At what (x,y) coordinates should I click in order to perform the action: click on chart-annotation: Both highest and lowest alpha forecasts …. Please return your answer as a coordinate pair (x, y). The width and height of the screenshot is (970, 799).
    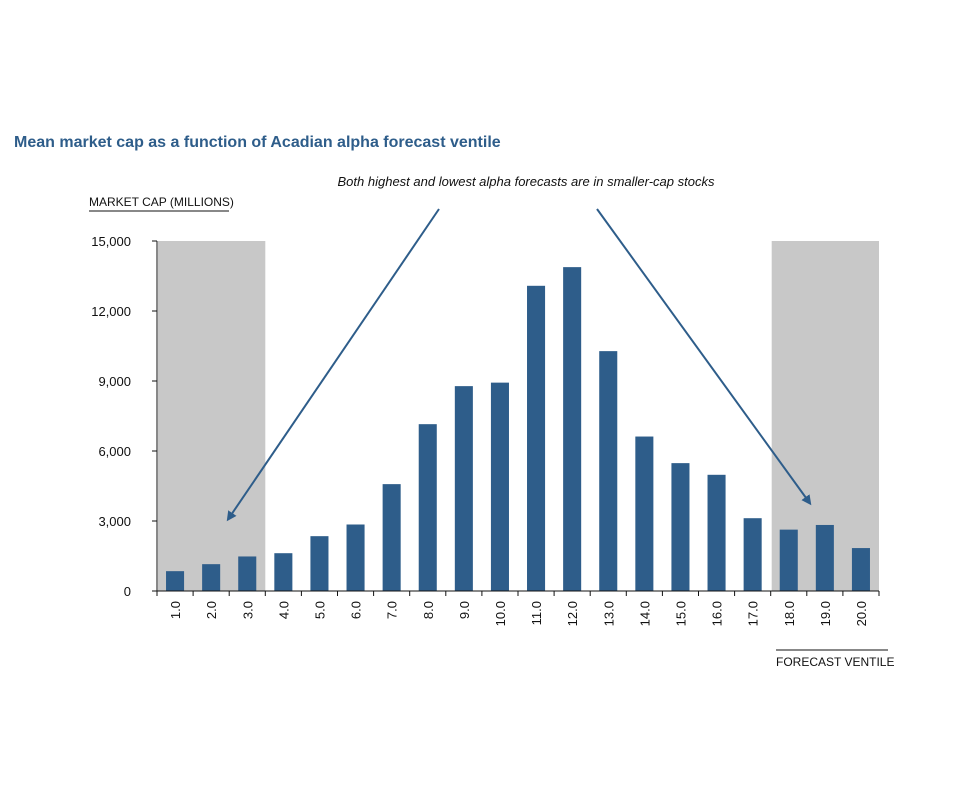
    Looking at the image, I should click on (526, 181).